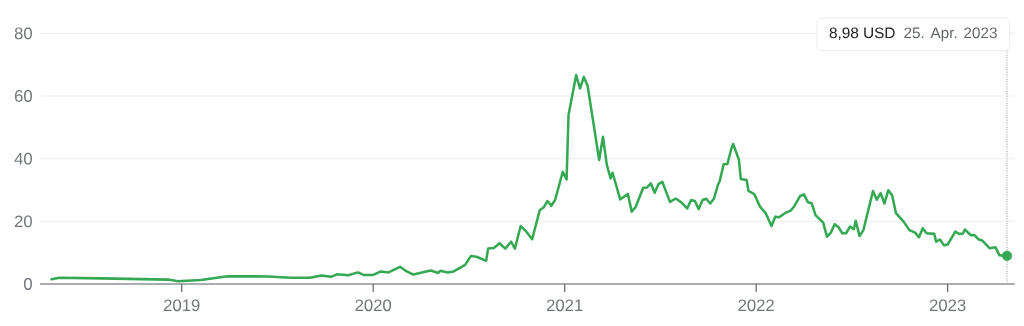 The image size is (1024, 326). What do you see at coordinates (23, 158) in the screenshot?
I see `y-tick-label: 40` at bounding box center [23, 158].